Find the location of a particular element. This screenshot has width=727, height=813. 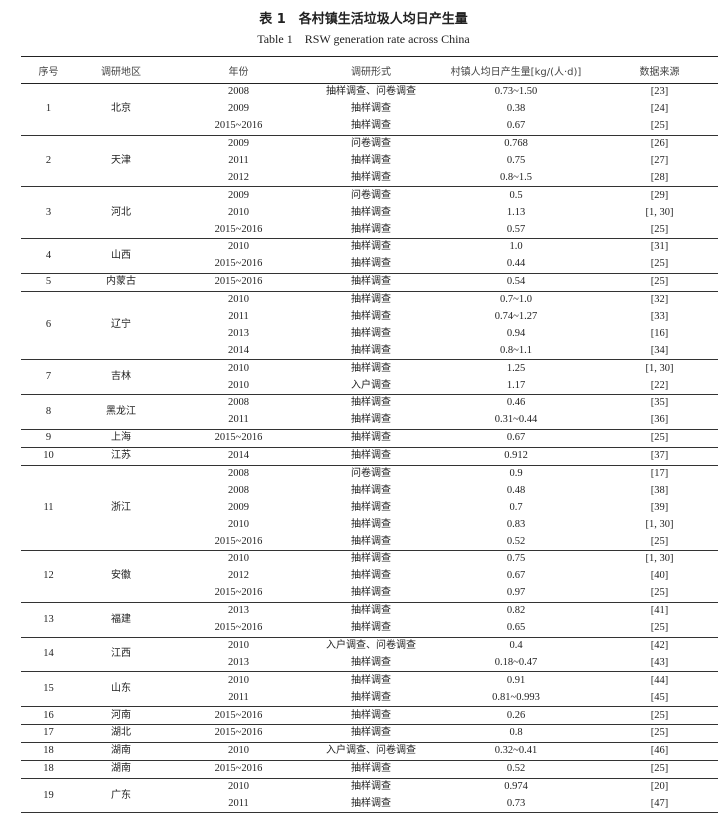

cell-source: [31] is located at coordinates (659, 247).